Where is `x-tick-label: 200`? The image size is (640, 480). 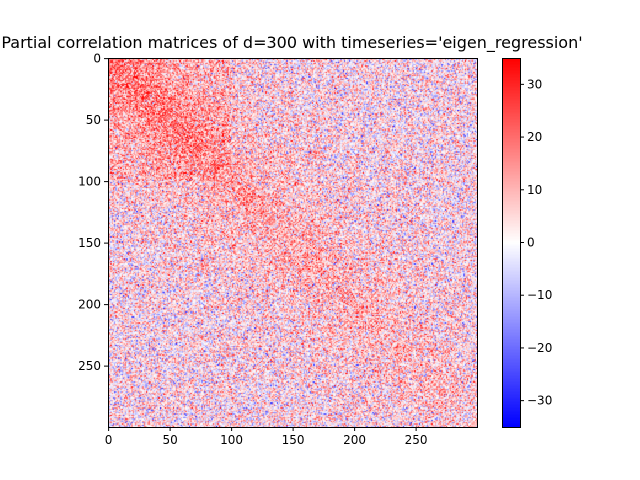
x-tick-label: 200 is located at coordinates (354, 440).